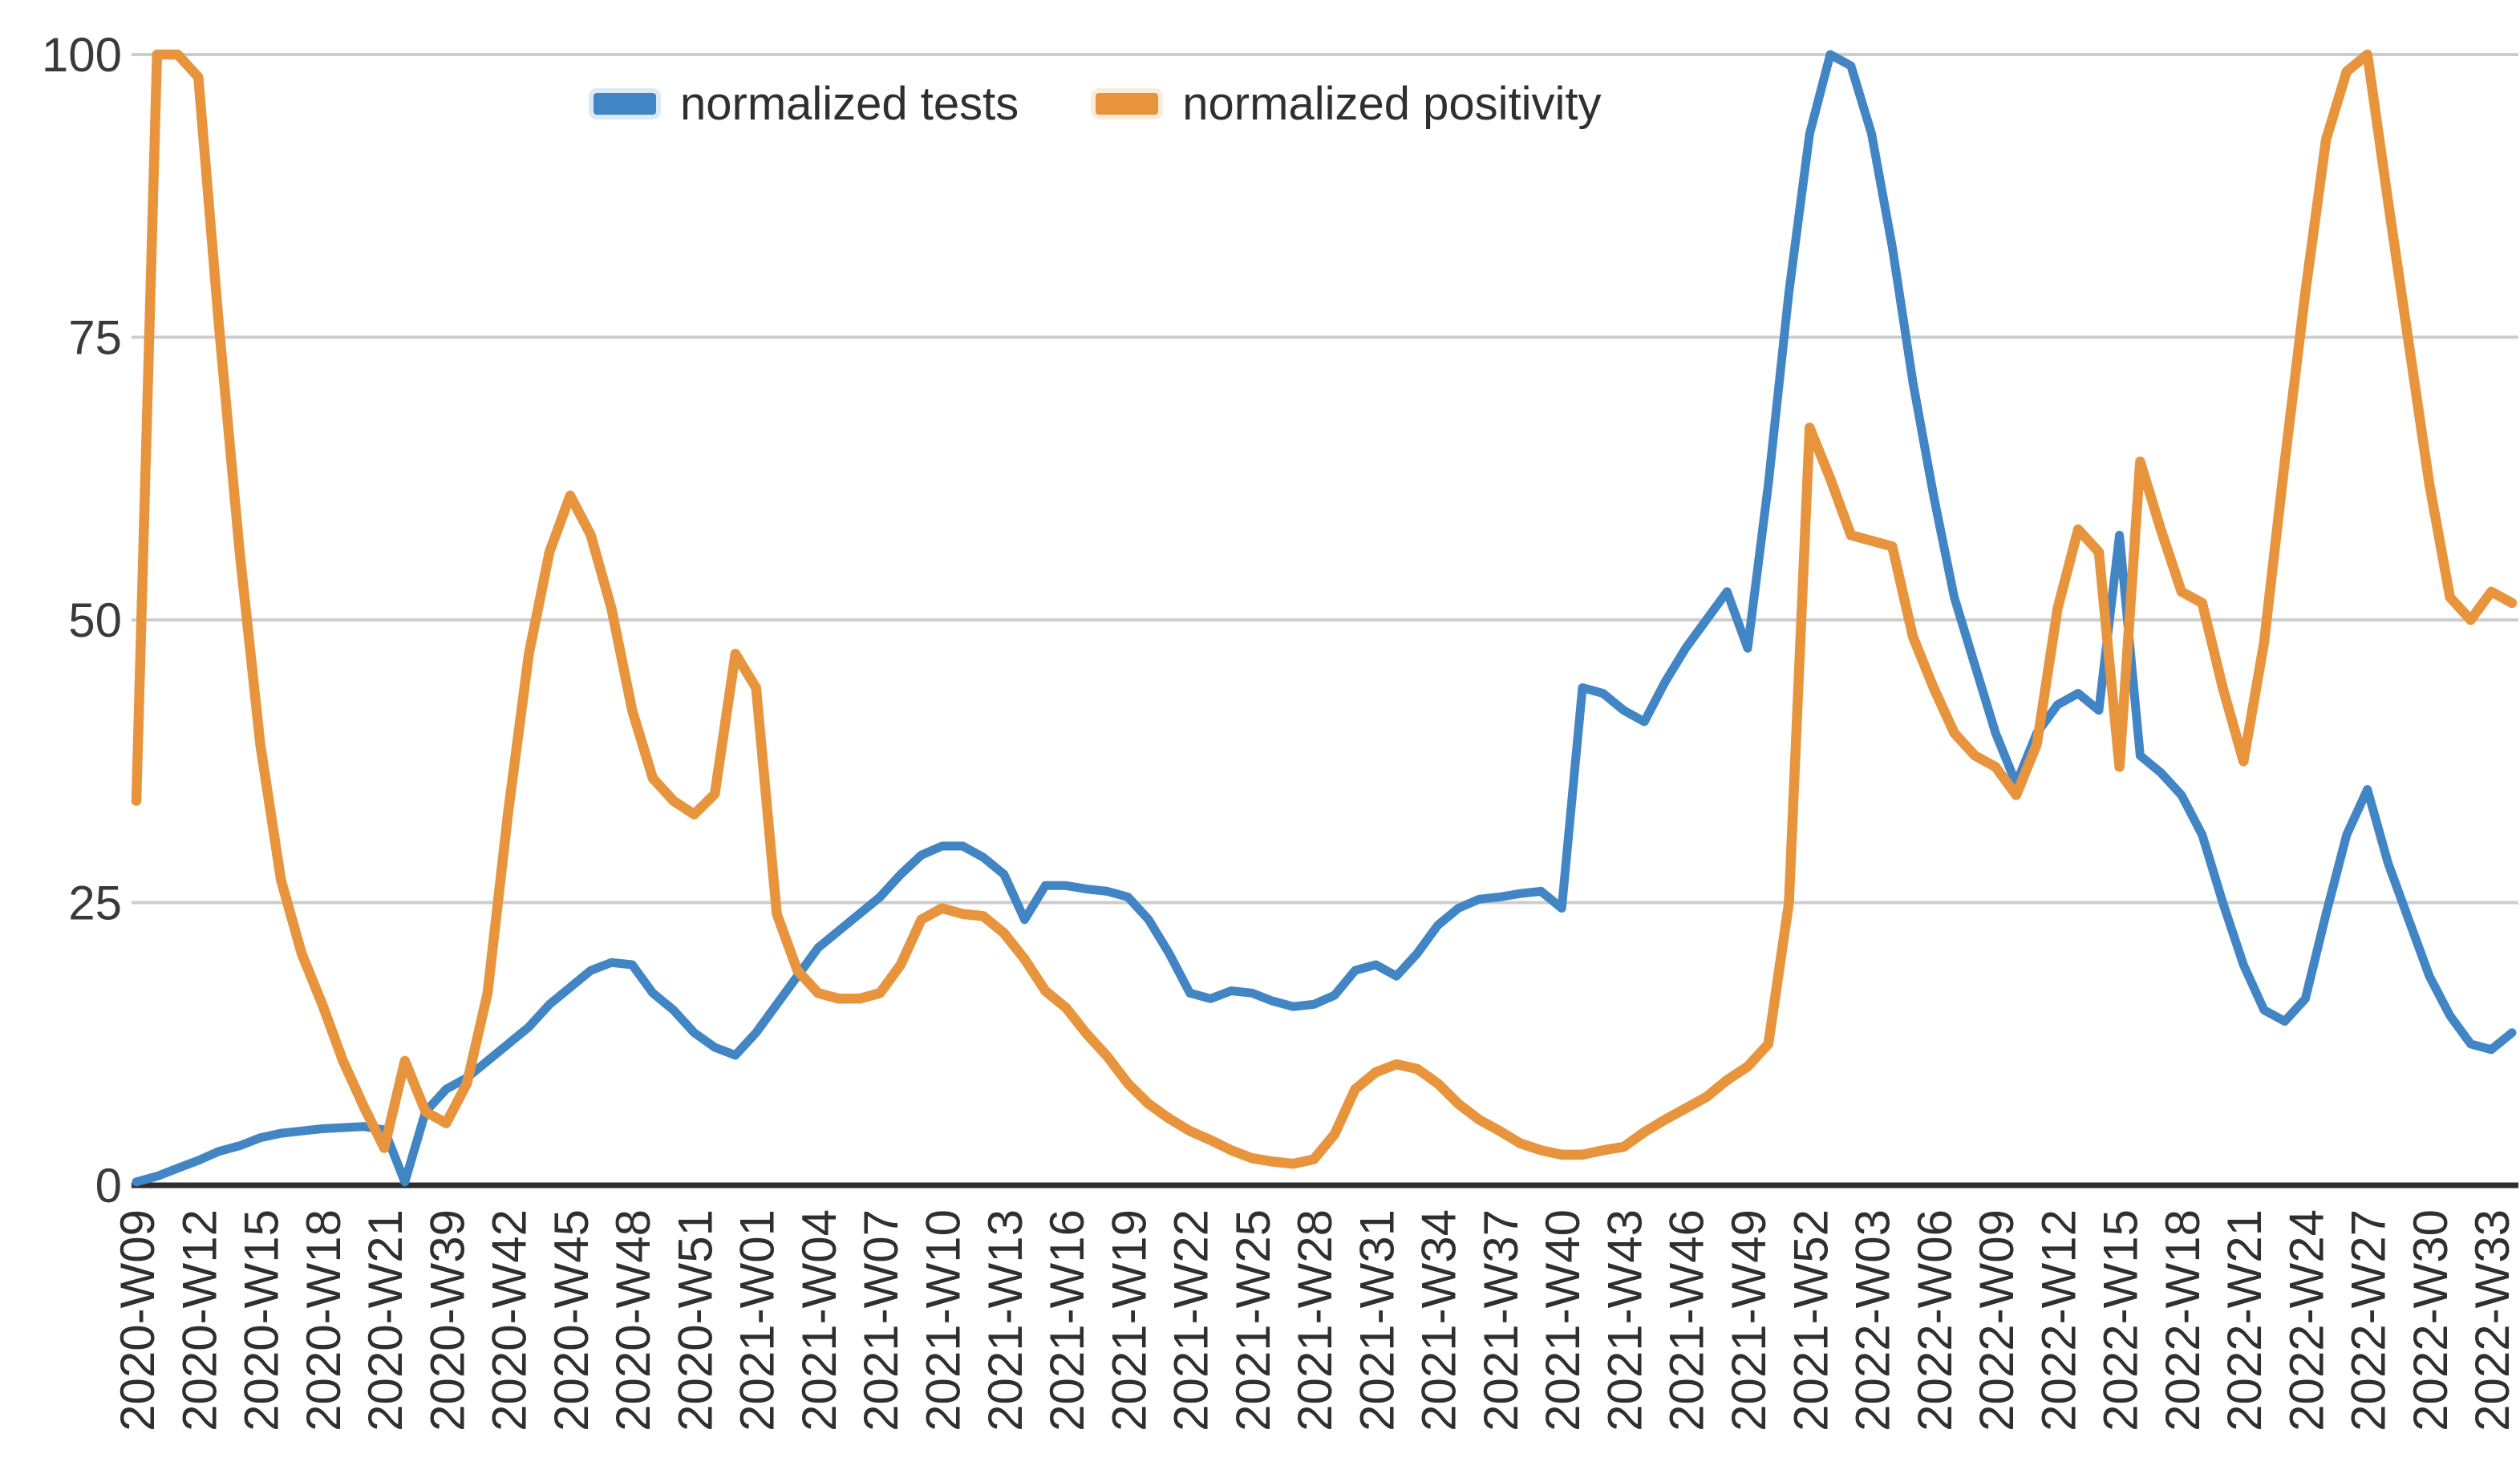 This screenshot has height=1482, width=2520. What do you see at coordinates (881, 1320) in the screenshot?
I see `x-axis-tick-label: 2021-W07` at bounding box center [881, 1320].